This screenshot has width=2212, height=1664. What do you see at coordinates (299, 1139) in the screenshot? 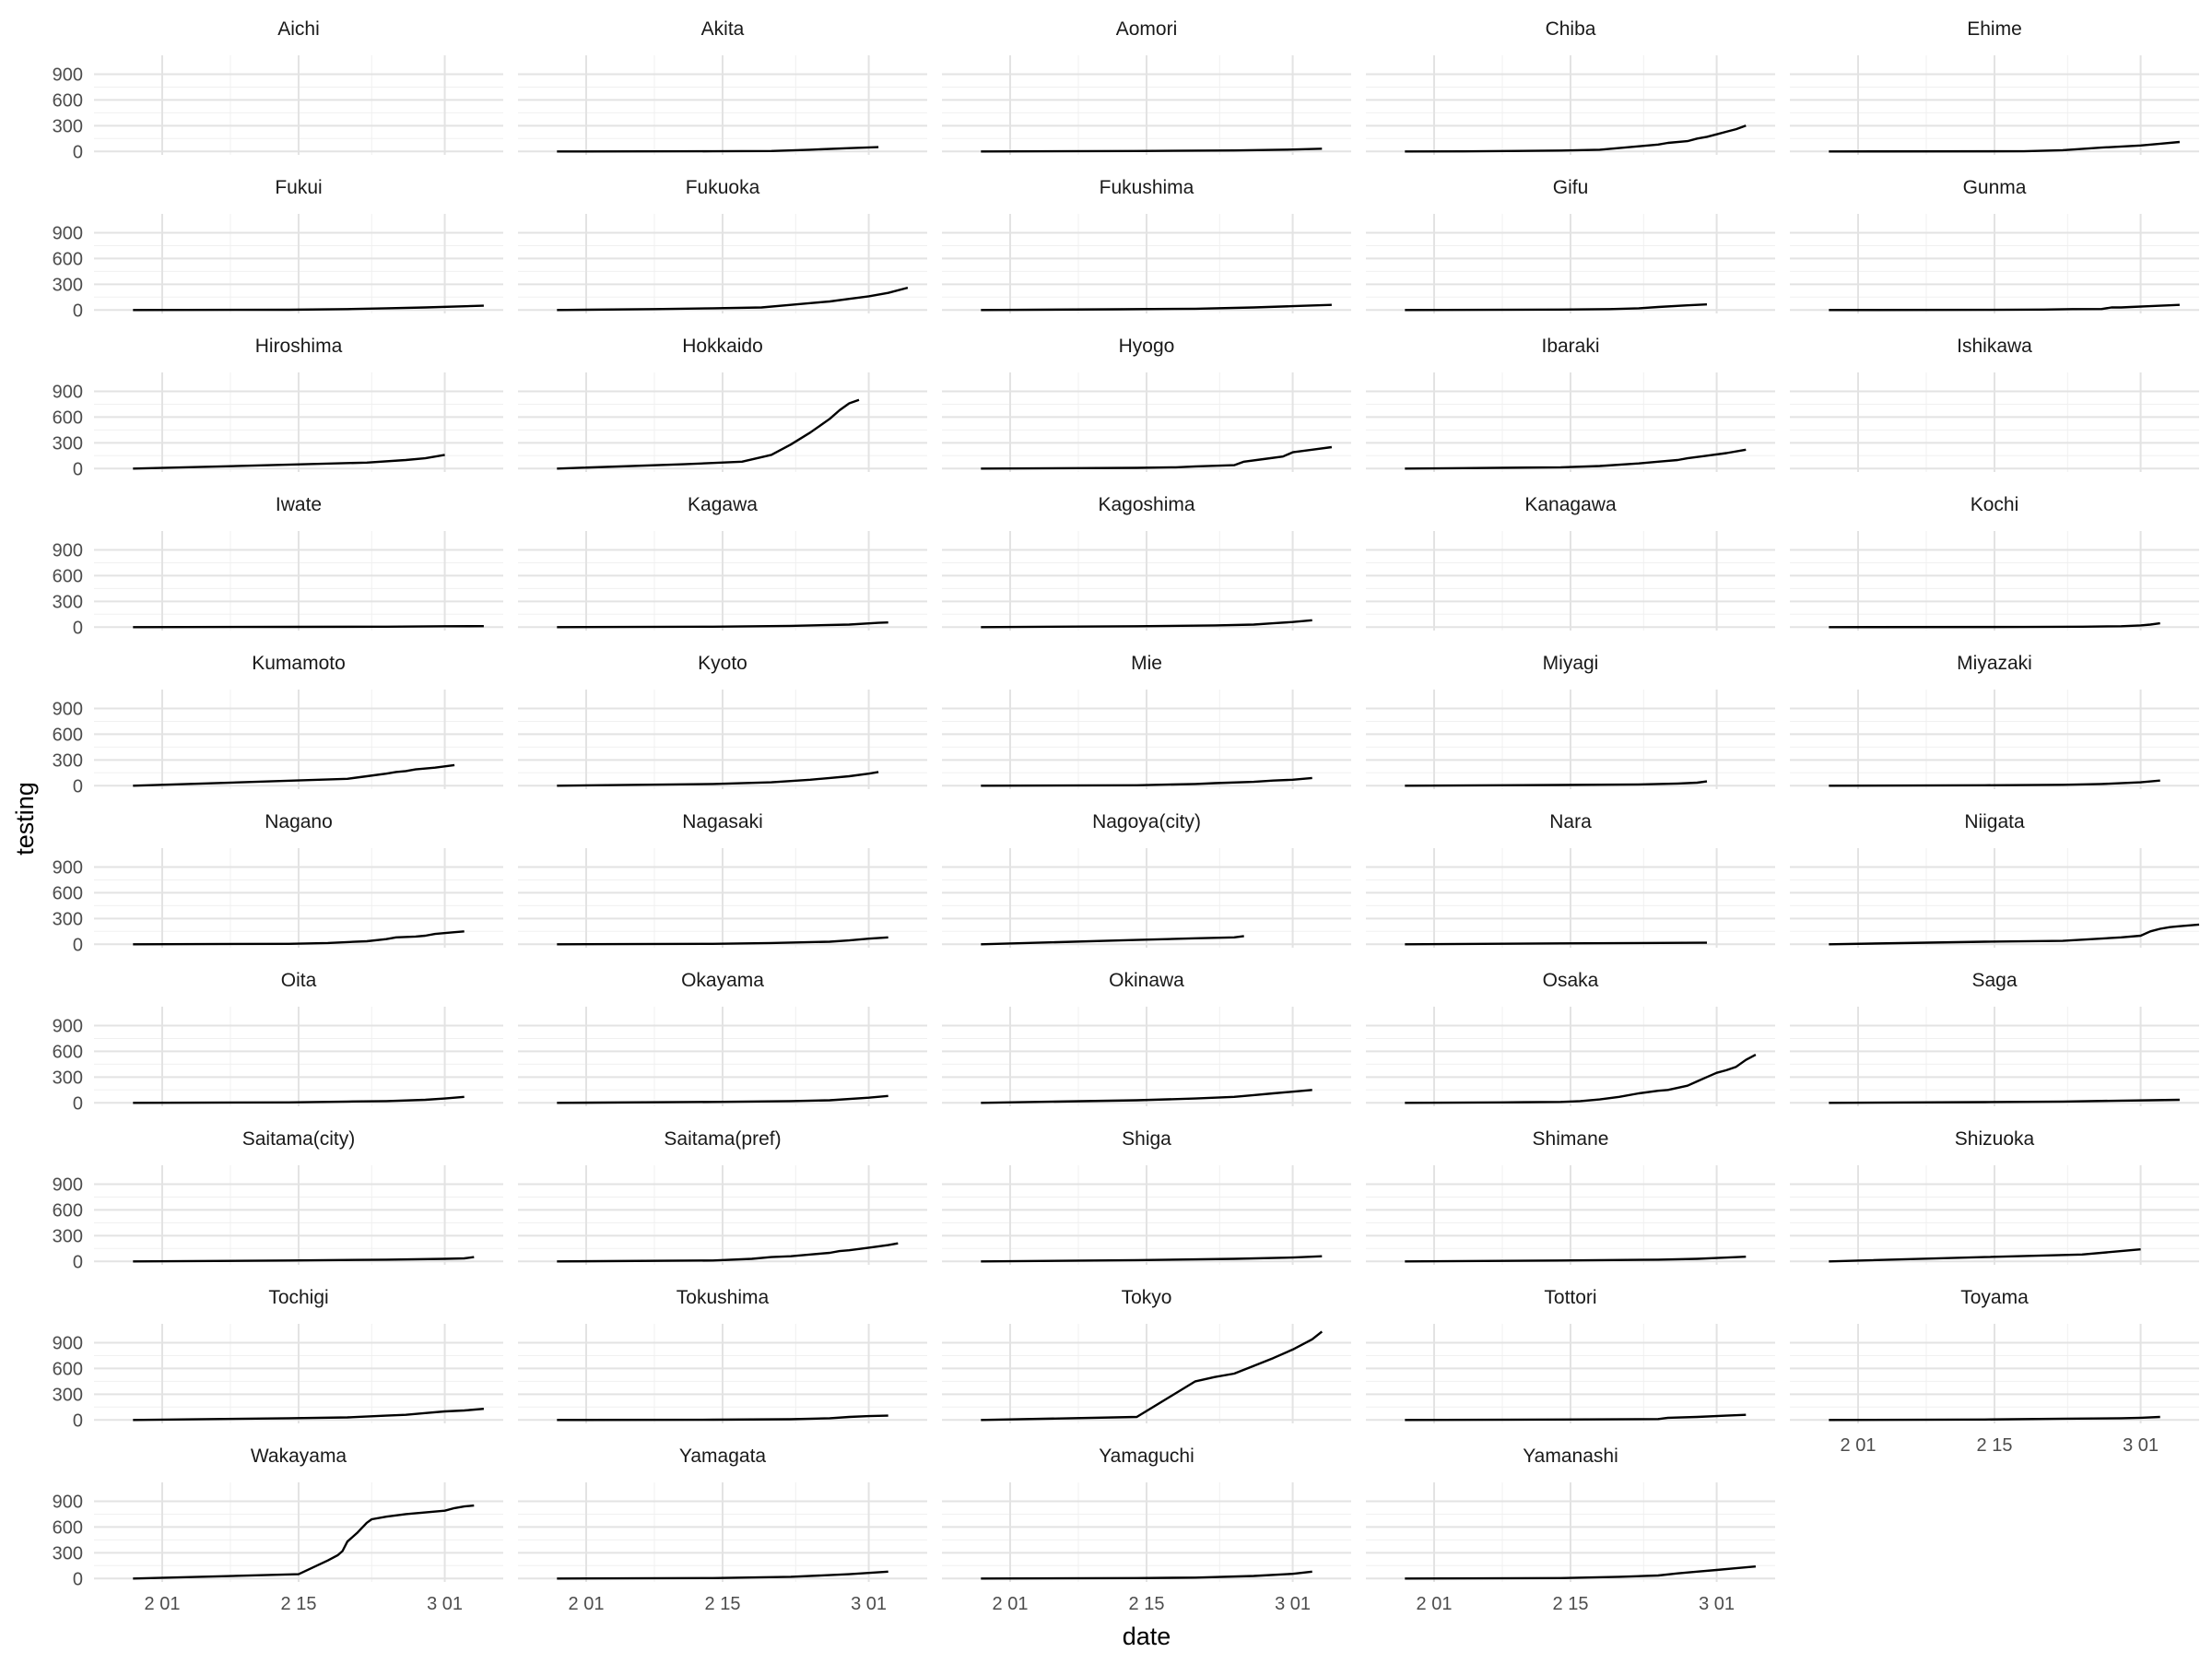
I see `panel-title: Saitama(city)` at bounding box center [299, 1139].